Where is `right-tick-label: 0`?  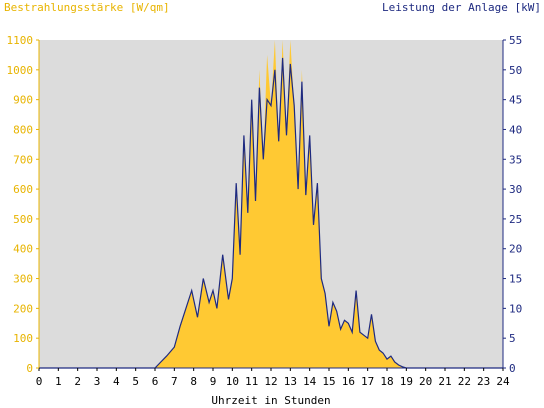 right-tick-label: 0 is located at coordinates (512, 368).